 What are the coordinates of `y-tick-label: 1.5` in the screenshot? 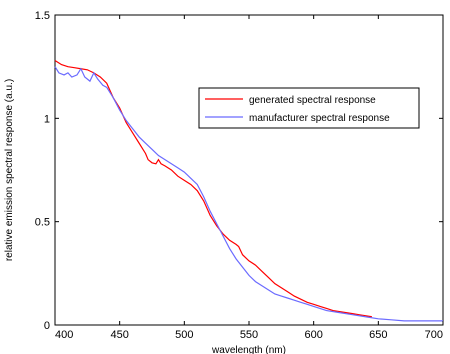 It's located at (42, 16).